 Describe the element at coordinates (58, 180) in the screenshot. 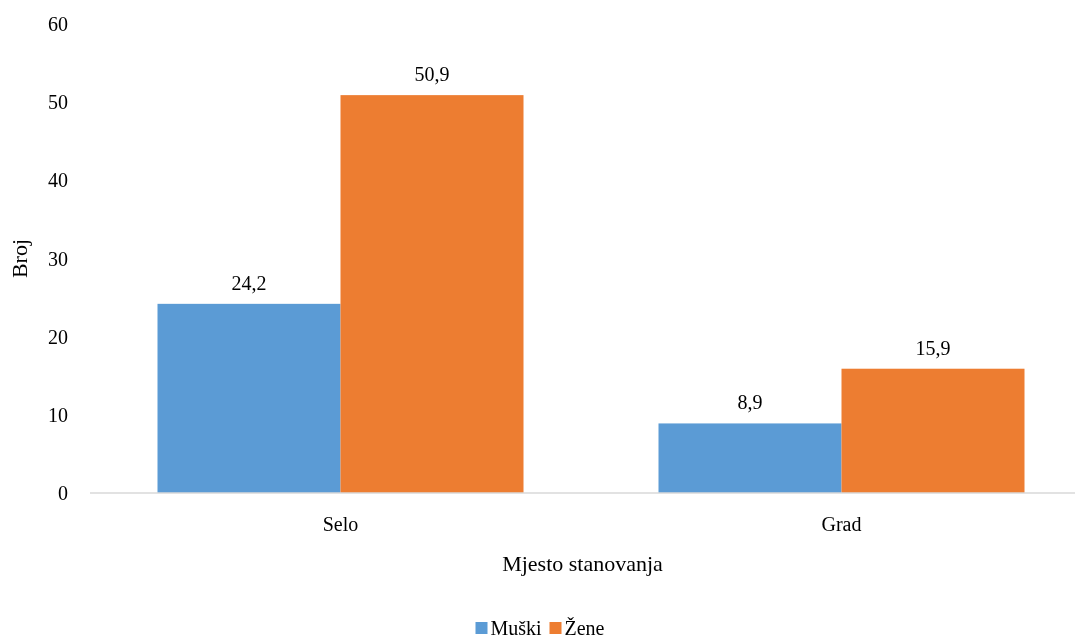

I see `y-tick-label: 40` at that location.